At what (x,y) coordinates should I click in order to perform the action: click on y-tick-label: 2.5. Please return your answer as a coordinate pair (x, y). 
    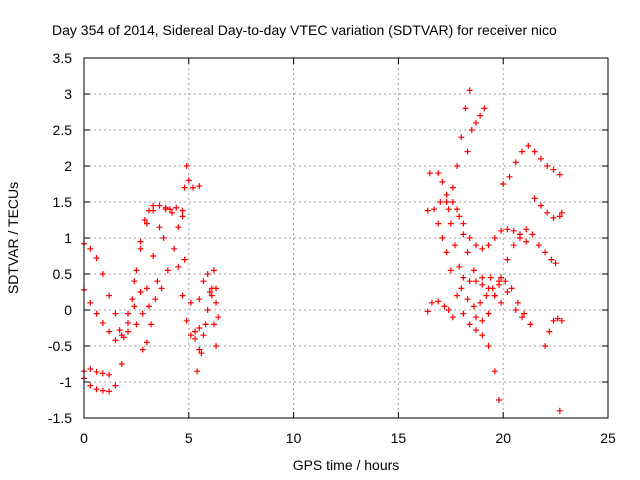
    Looking at the image, I should click on (63, 130).